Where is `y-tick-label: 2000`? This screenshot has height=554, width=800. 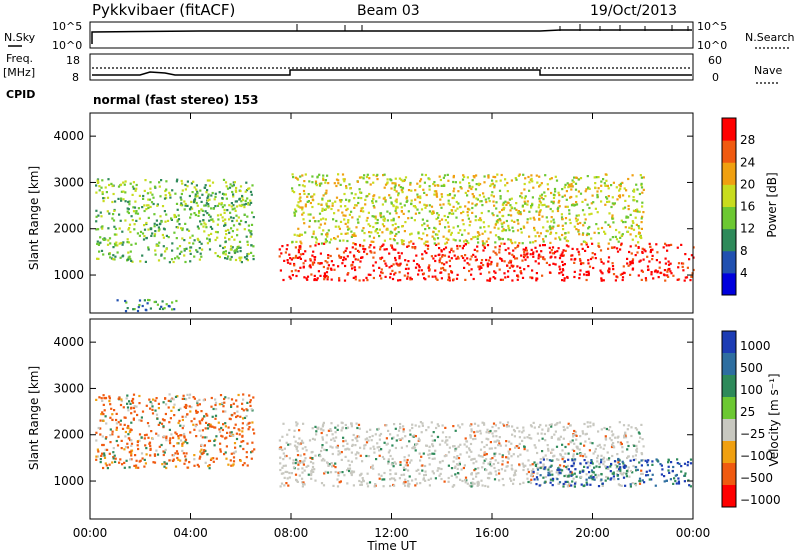
y-tick-label: 2000 is located at coordinates (68, 435).